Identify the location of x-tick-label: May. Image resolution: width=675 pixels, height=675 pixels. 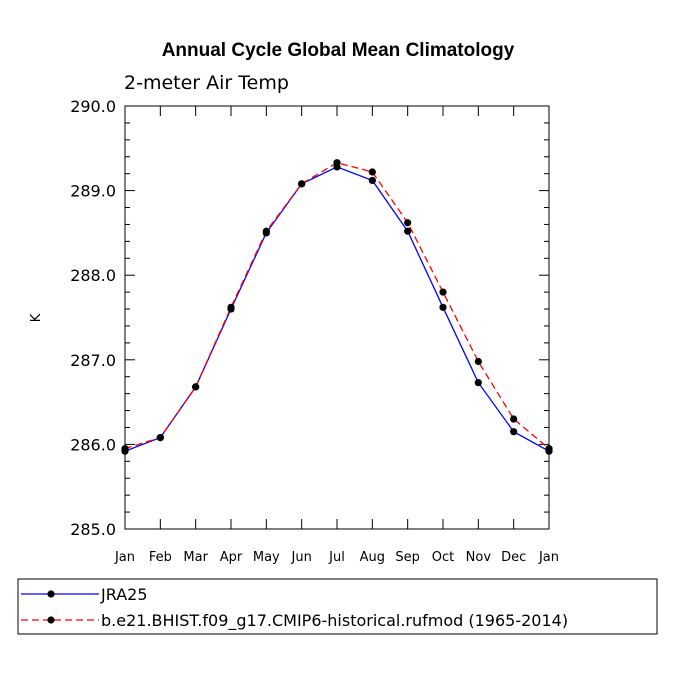
(266, 557).